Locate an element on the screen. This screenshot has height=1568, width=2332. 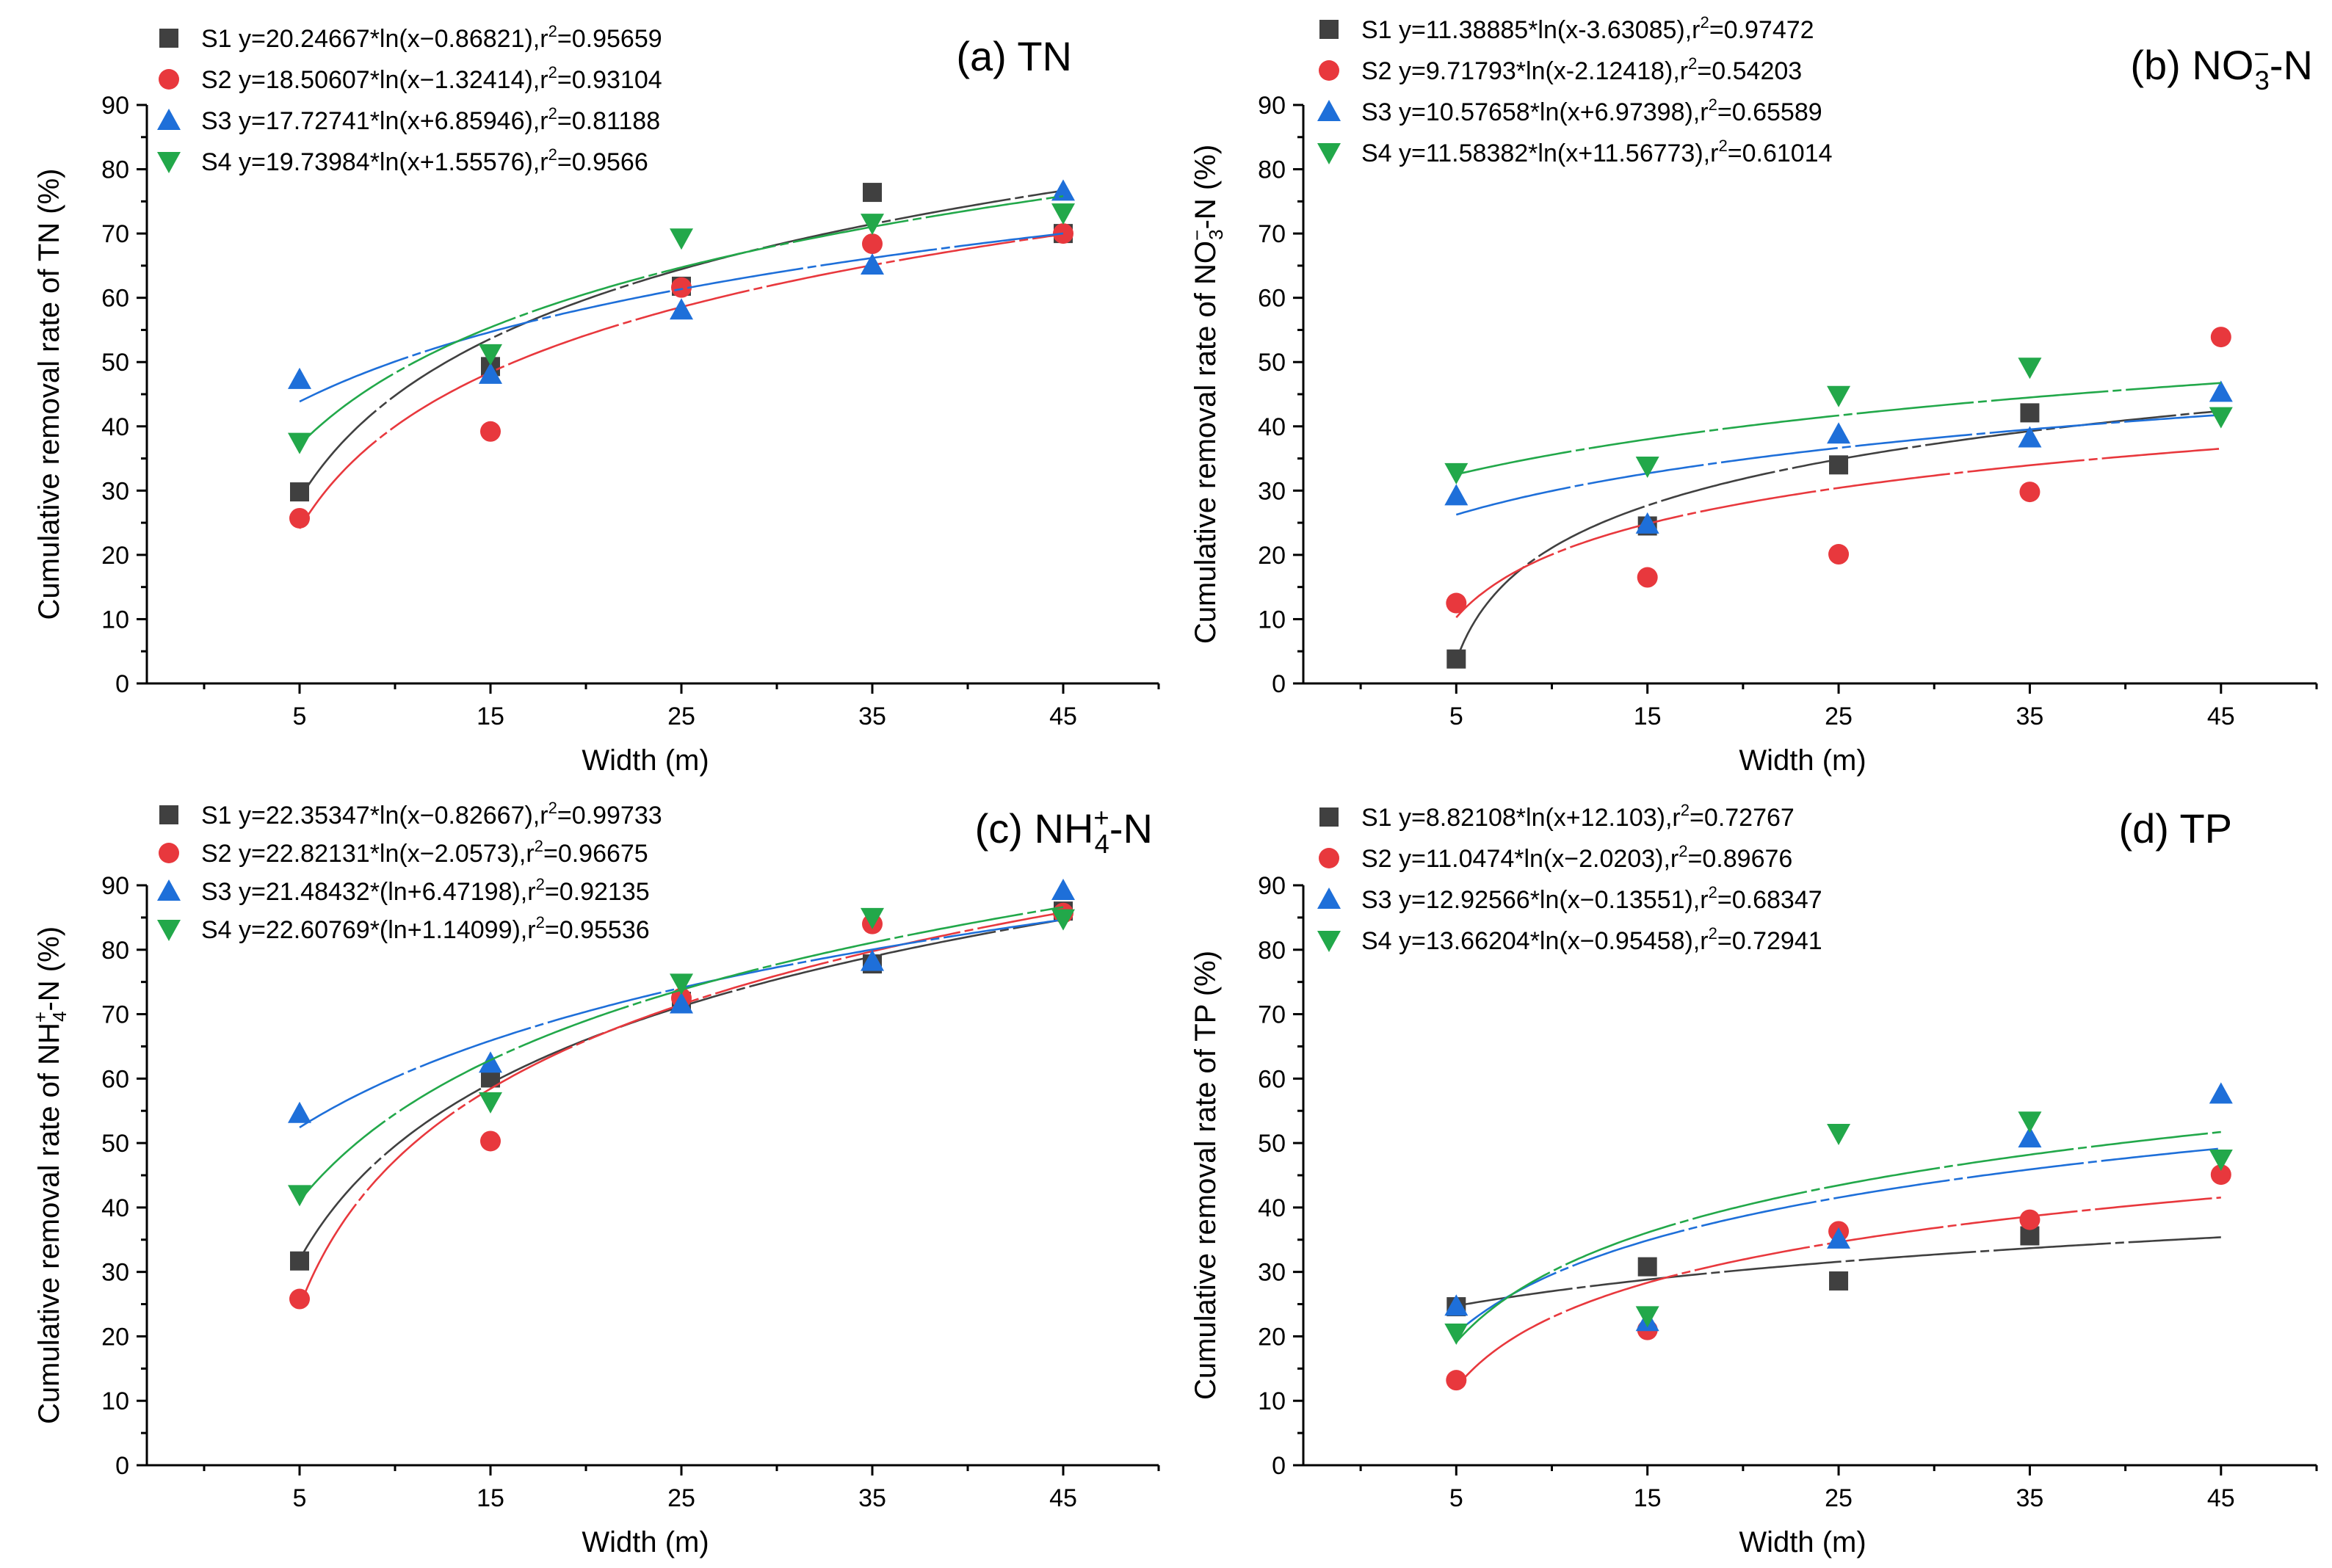
y-tick-label: 40 is located at coordinates (1272, 1208).